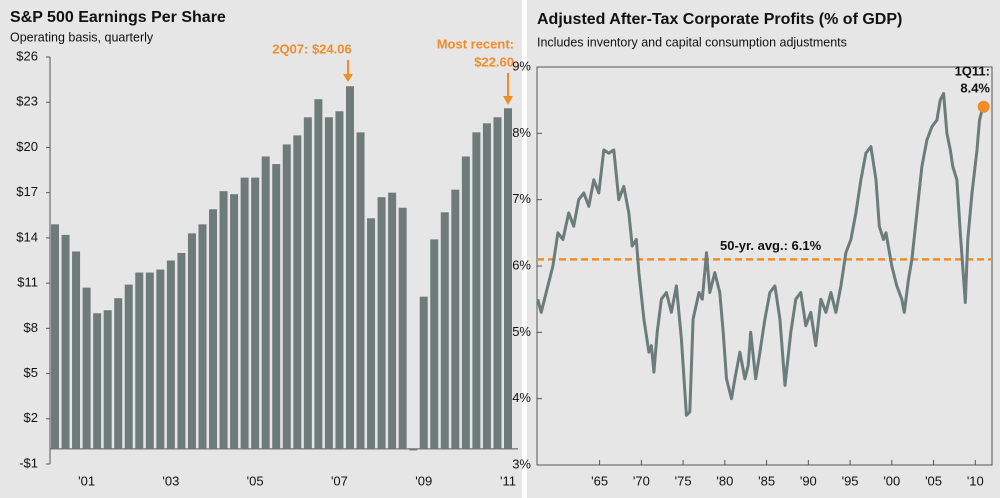 This screenshot has width=1000, height=498. I want to click on x-tick-label: '90, so click(808, 480).